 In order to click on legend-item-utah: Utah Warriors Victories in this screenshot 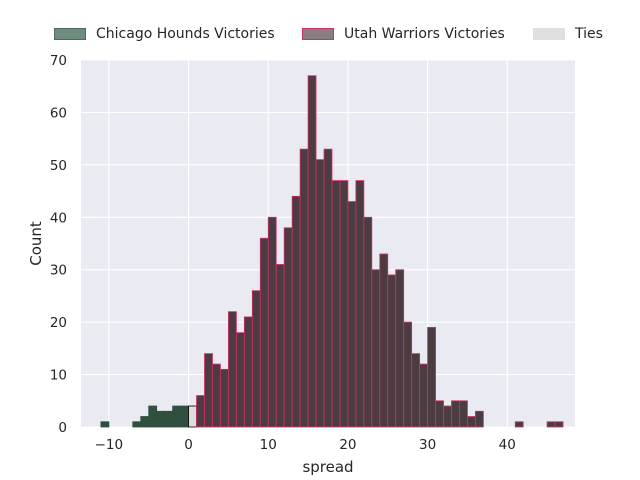, I will do `click(403, 34)`.